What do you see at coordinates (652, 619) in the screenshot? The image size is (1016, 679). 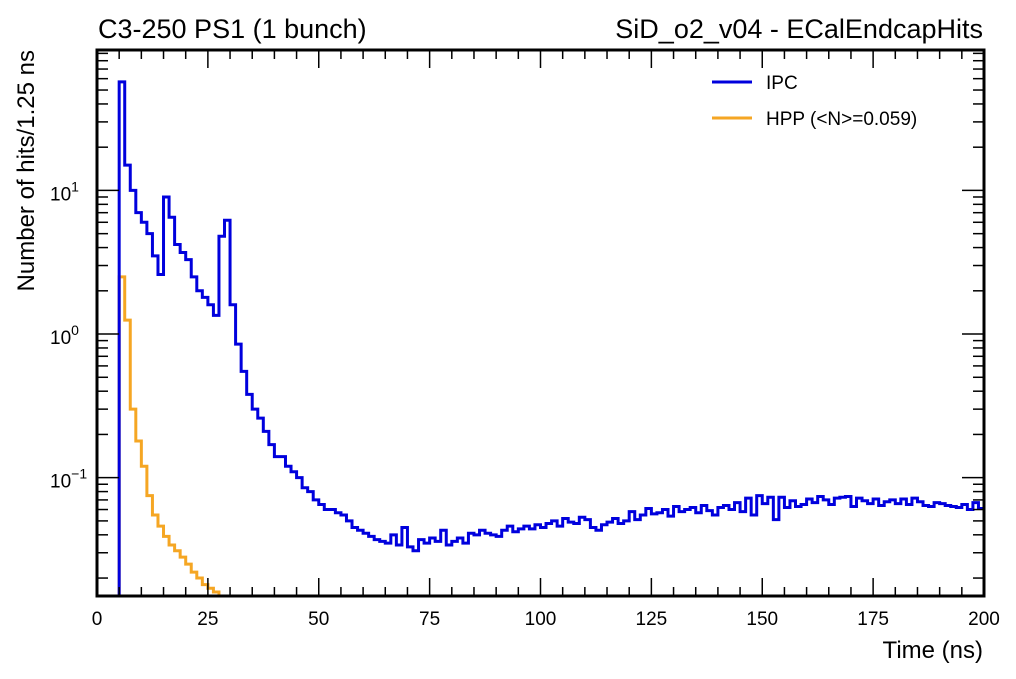 I see `x-tick-label: 125` at bounding box center [652, 619].